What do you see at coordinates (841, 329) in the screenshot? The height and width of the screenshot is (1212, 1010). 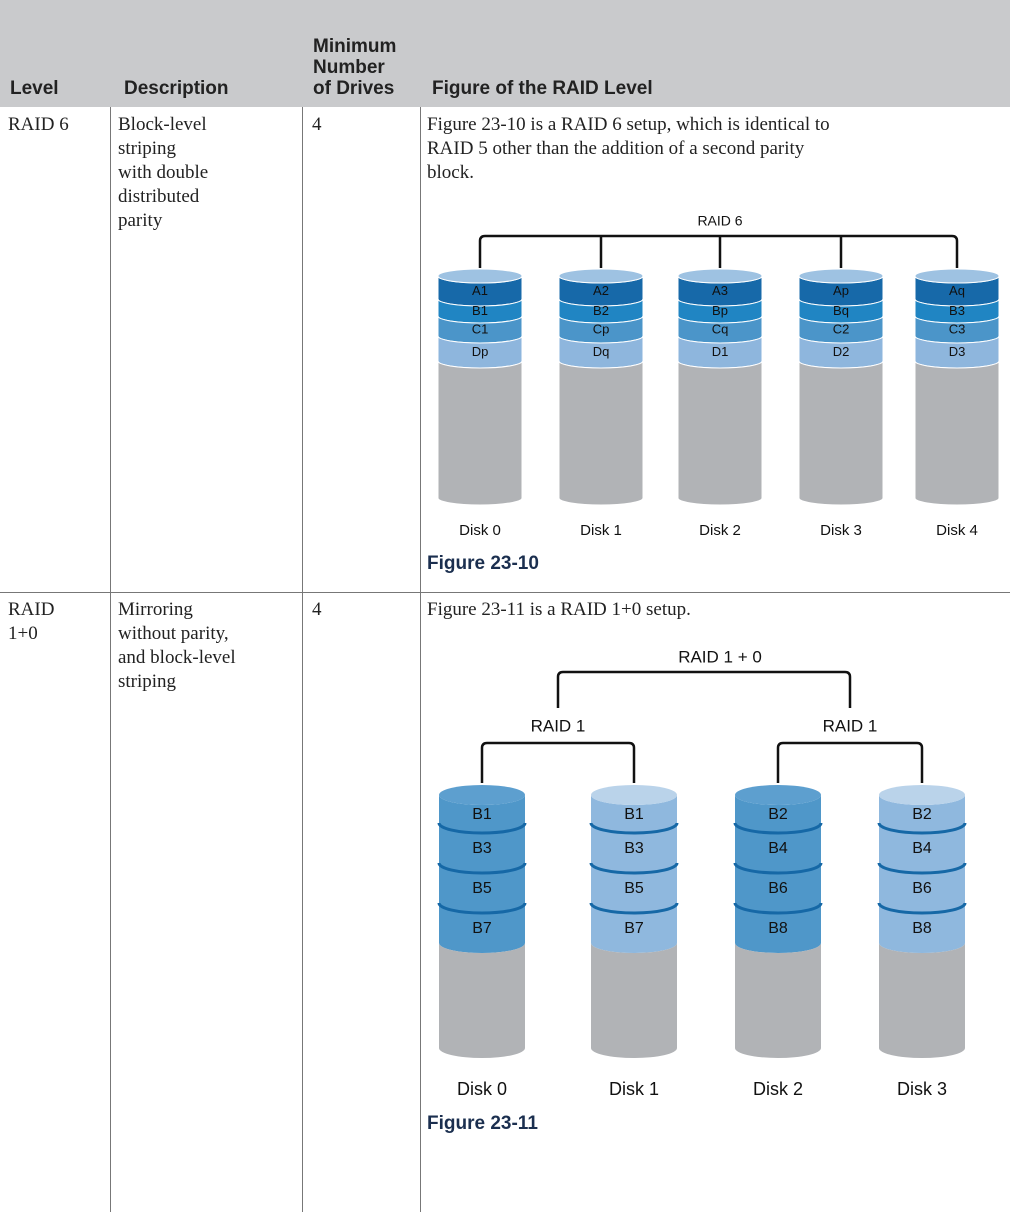 I see `block-label: C2` at bounding box center [841, 329].